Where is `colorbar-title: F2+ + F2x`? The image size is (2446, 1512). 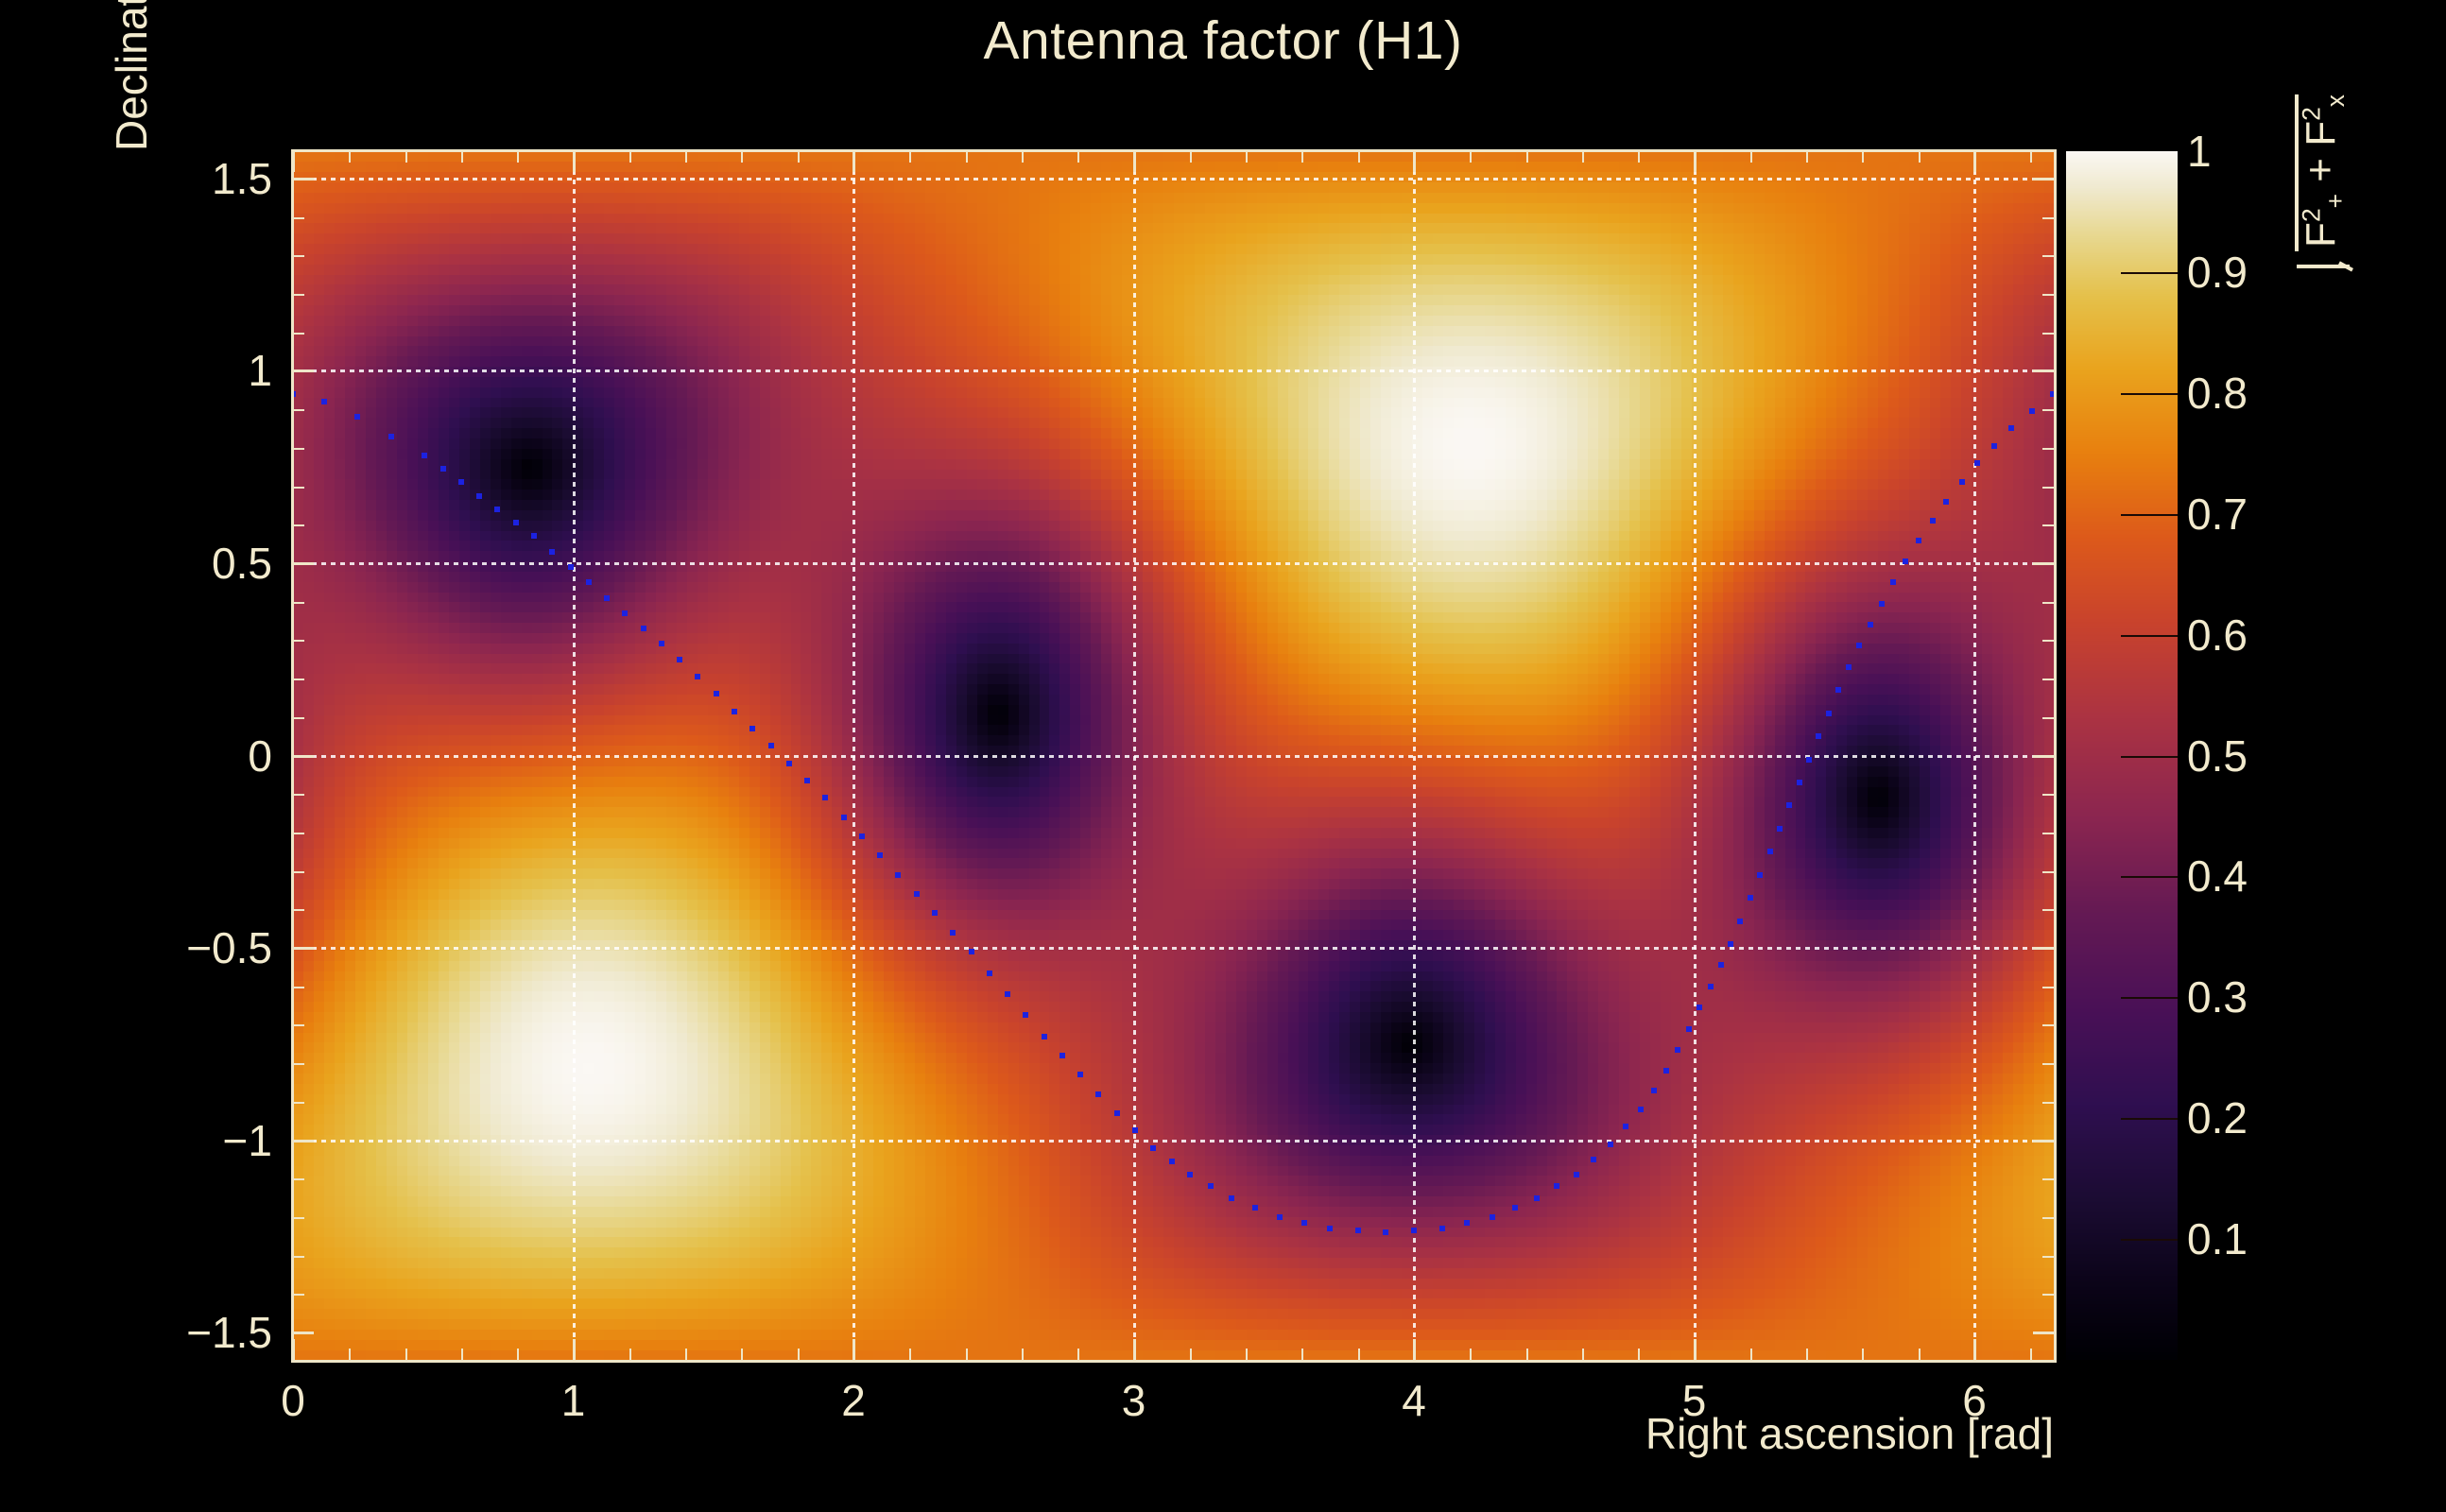 colorbar-title: F2+ + F2x is located at coordinates (2322, 181).